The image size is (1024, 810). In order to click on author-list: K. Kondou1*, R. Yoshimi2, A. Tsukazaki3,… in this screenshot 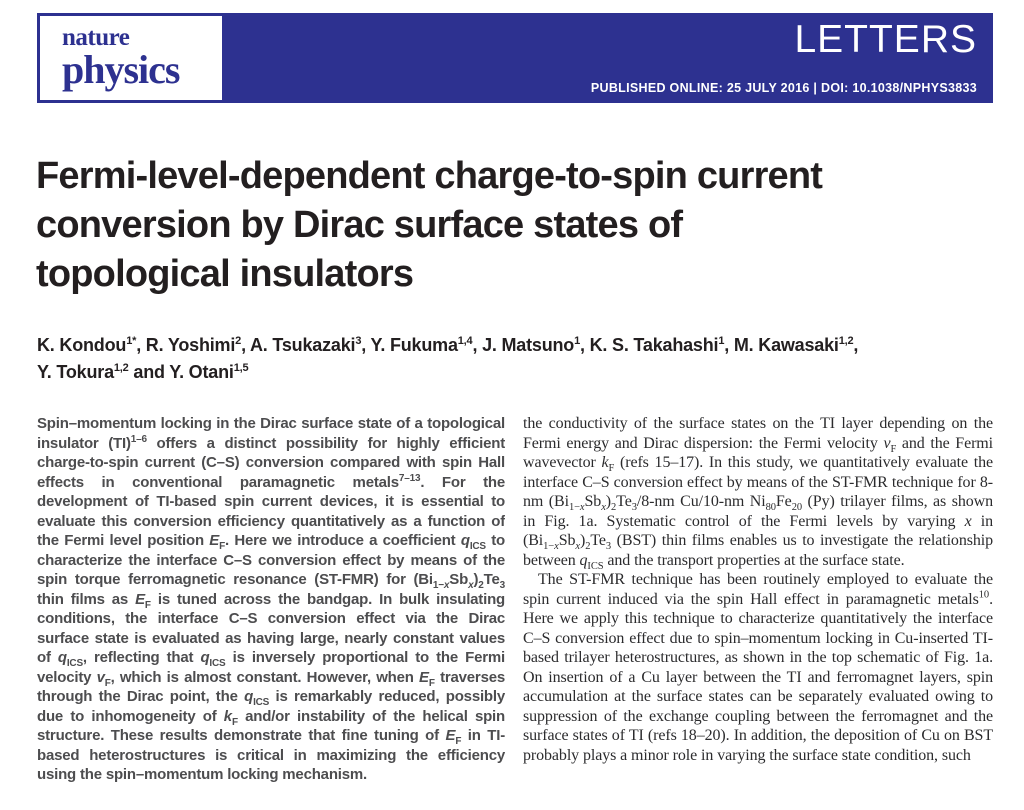, I will do `click(515, 359)`.